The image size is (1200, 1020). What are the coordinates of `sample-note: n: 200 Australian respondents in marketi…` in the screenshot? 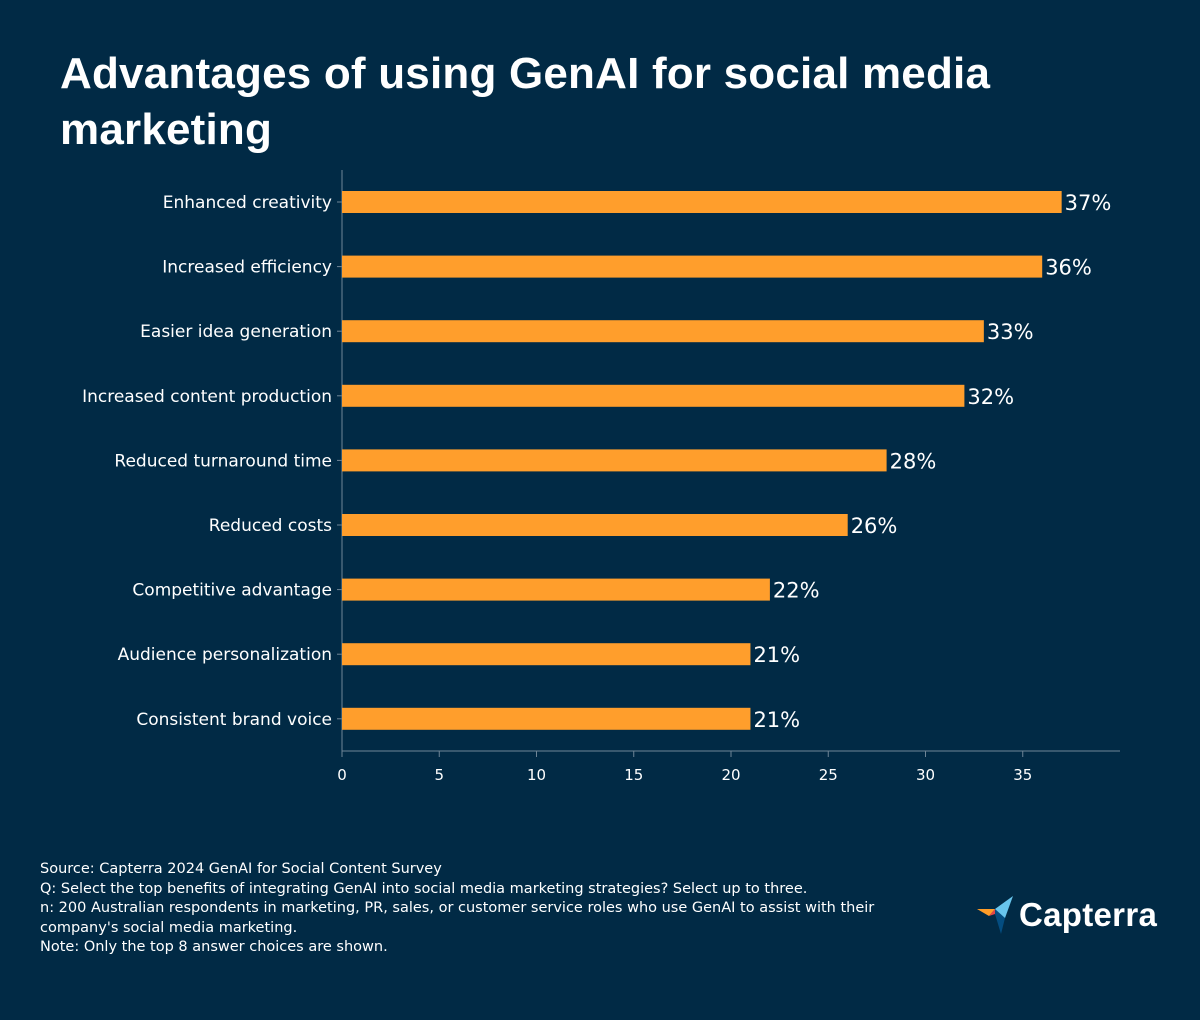 It's located at (457, 918).